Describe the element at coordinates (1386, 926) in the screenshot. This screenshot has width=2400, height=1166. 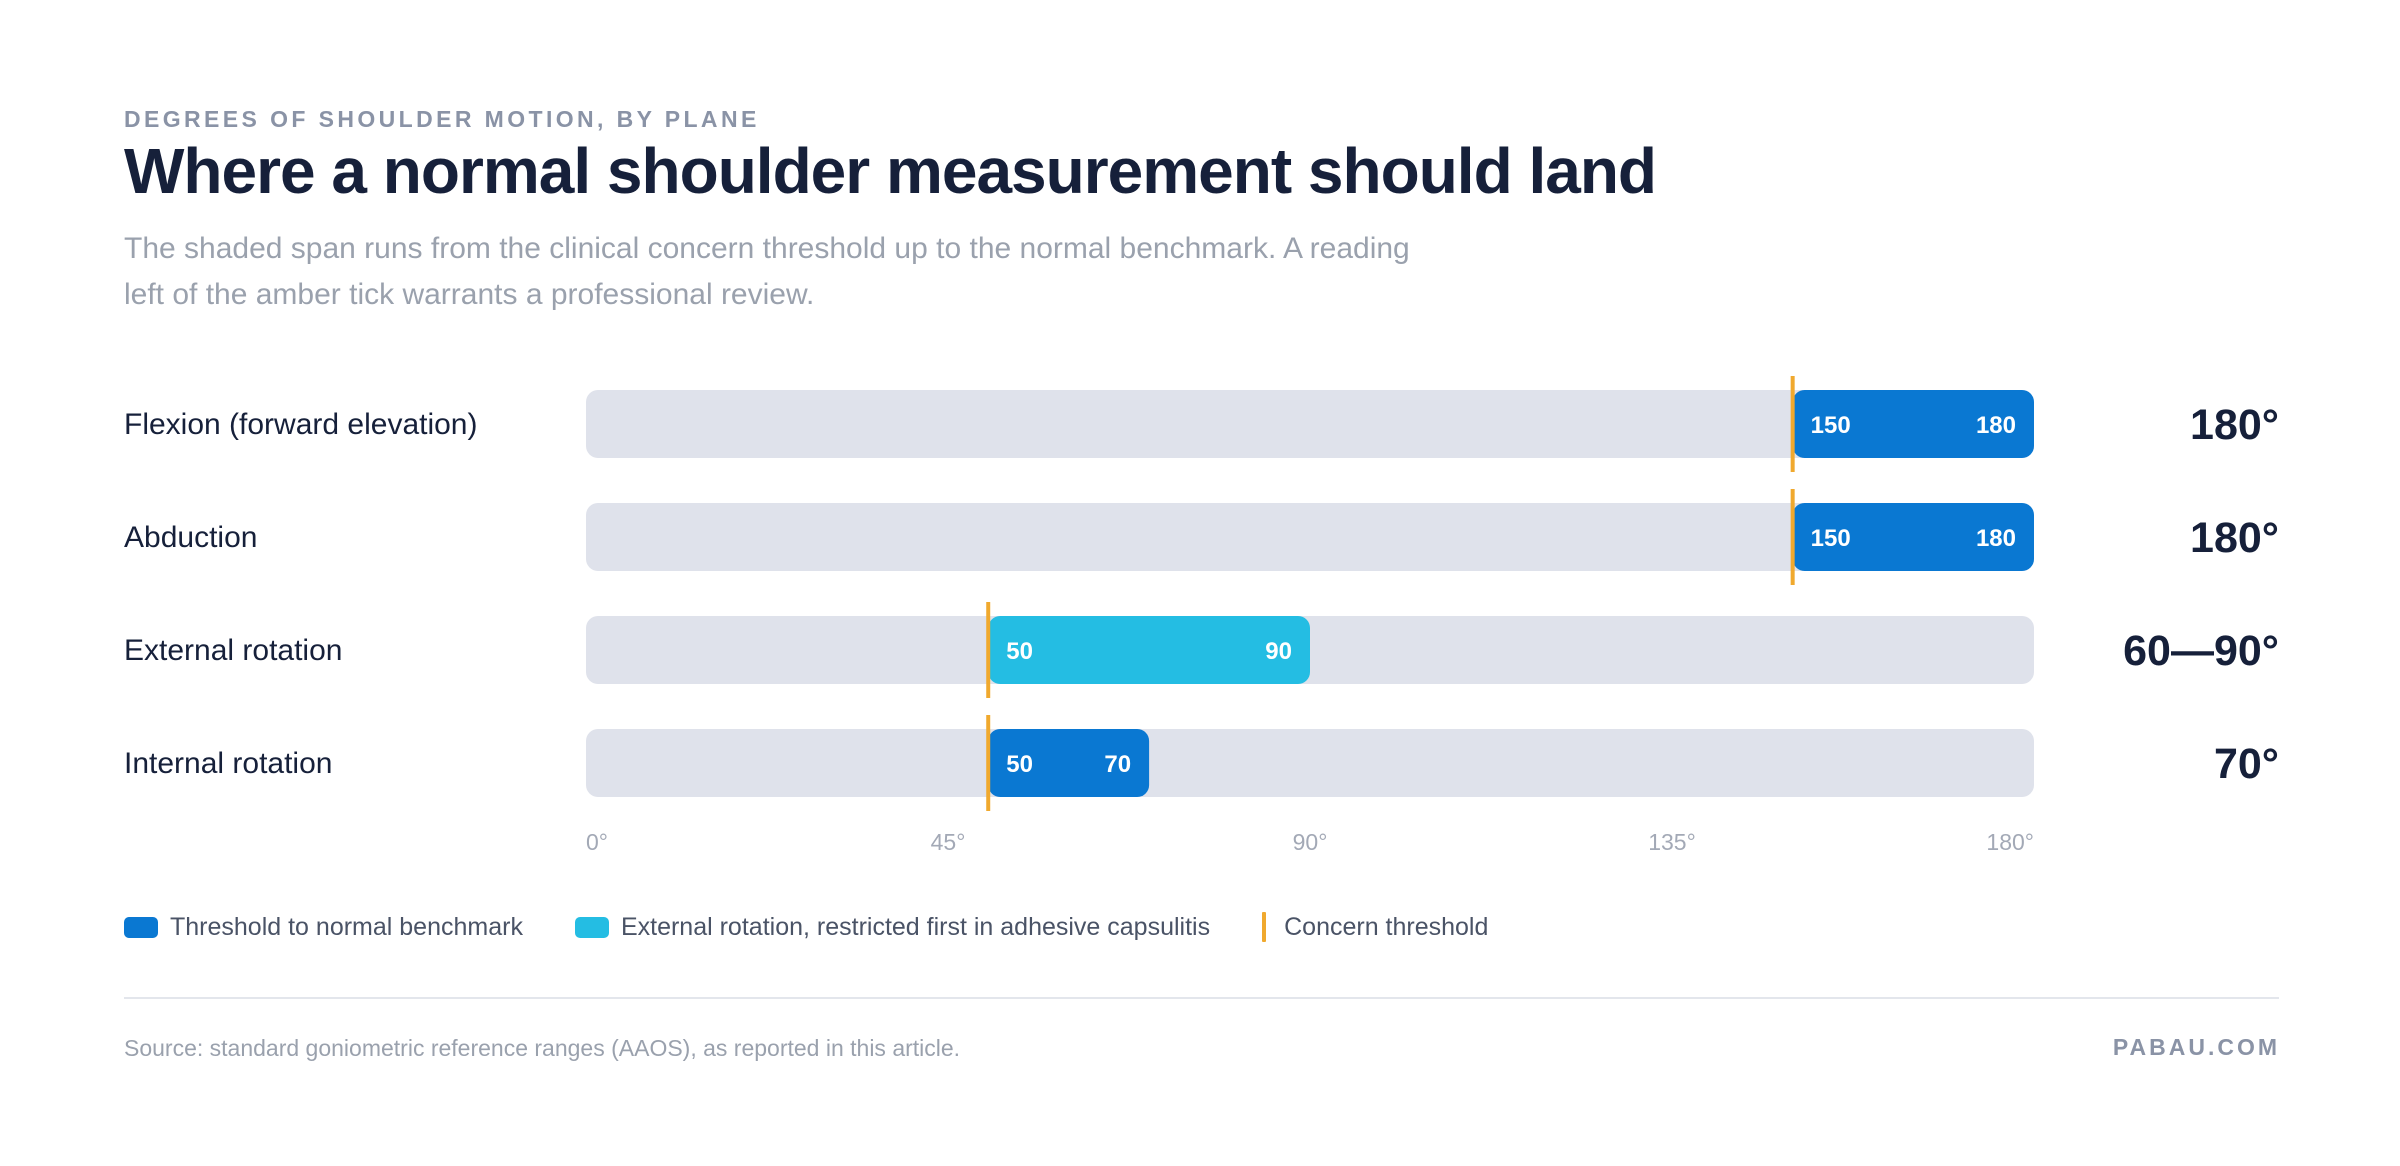
I see `legend-label-concern-threshold: Concern threshold` at that location.